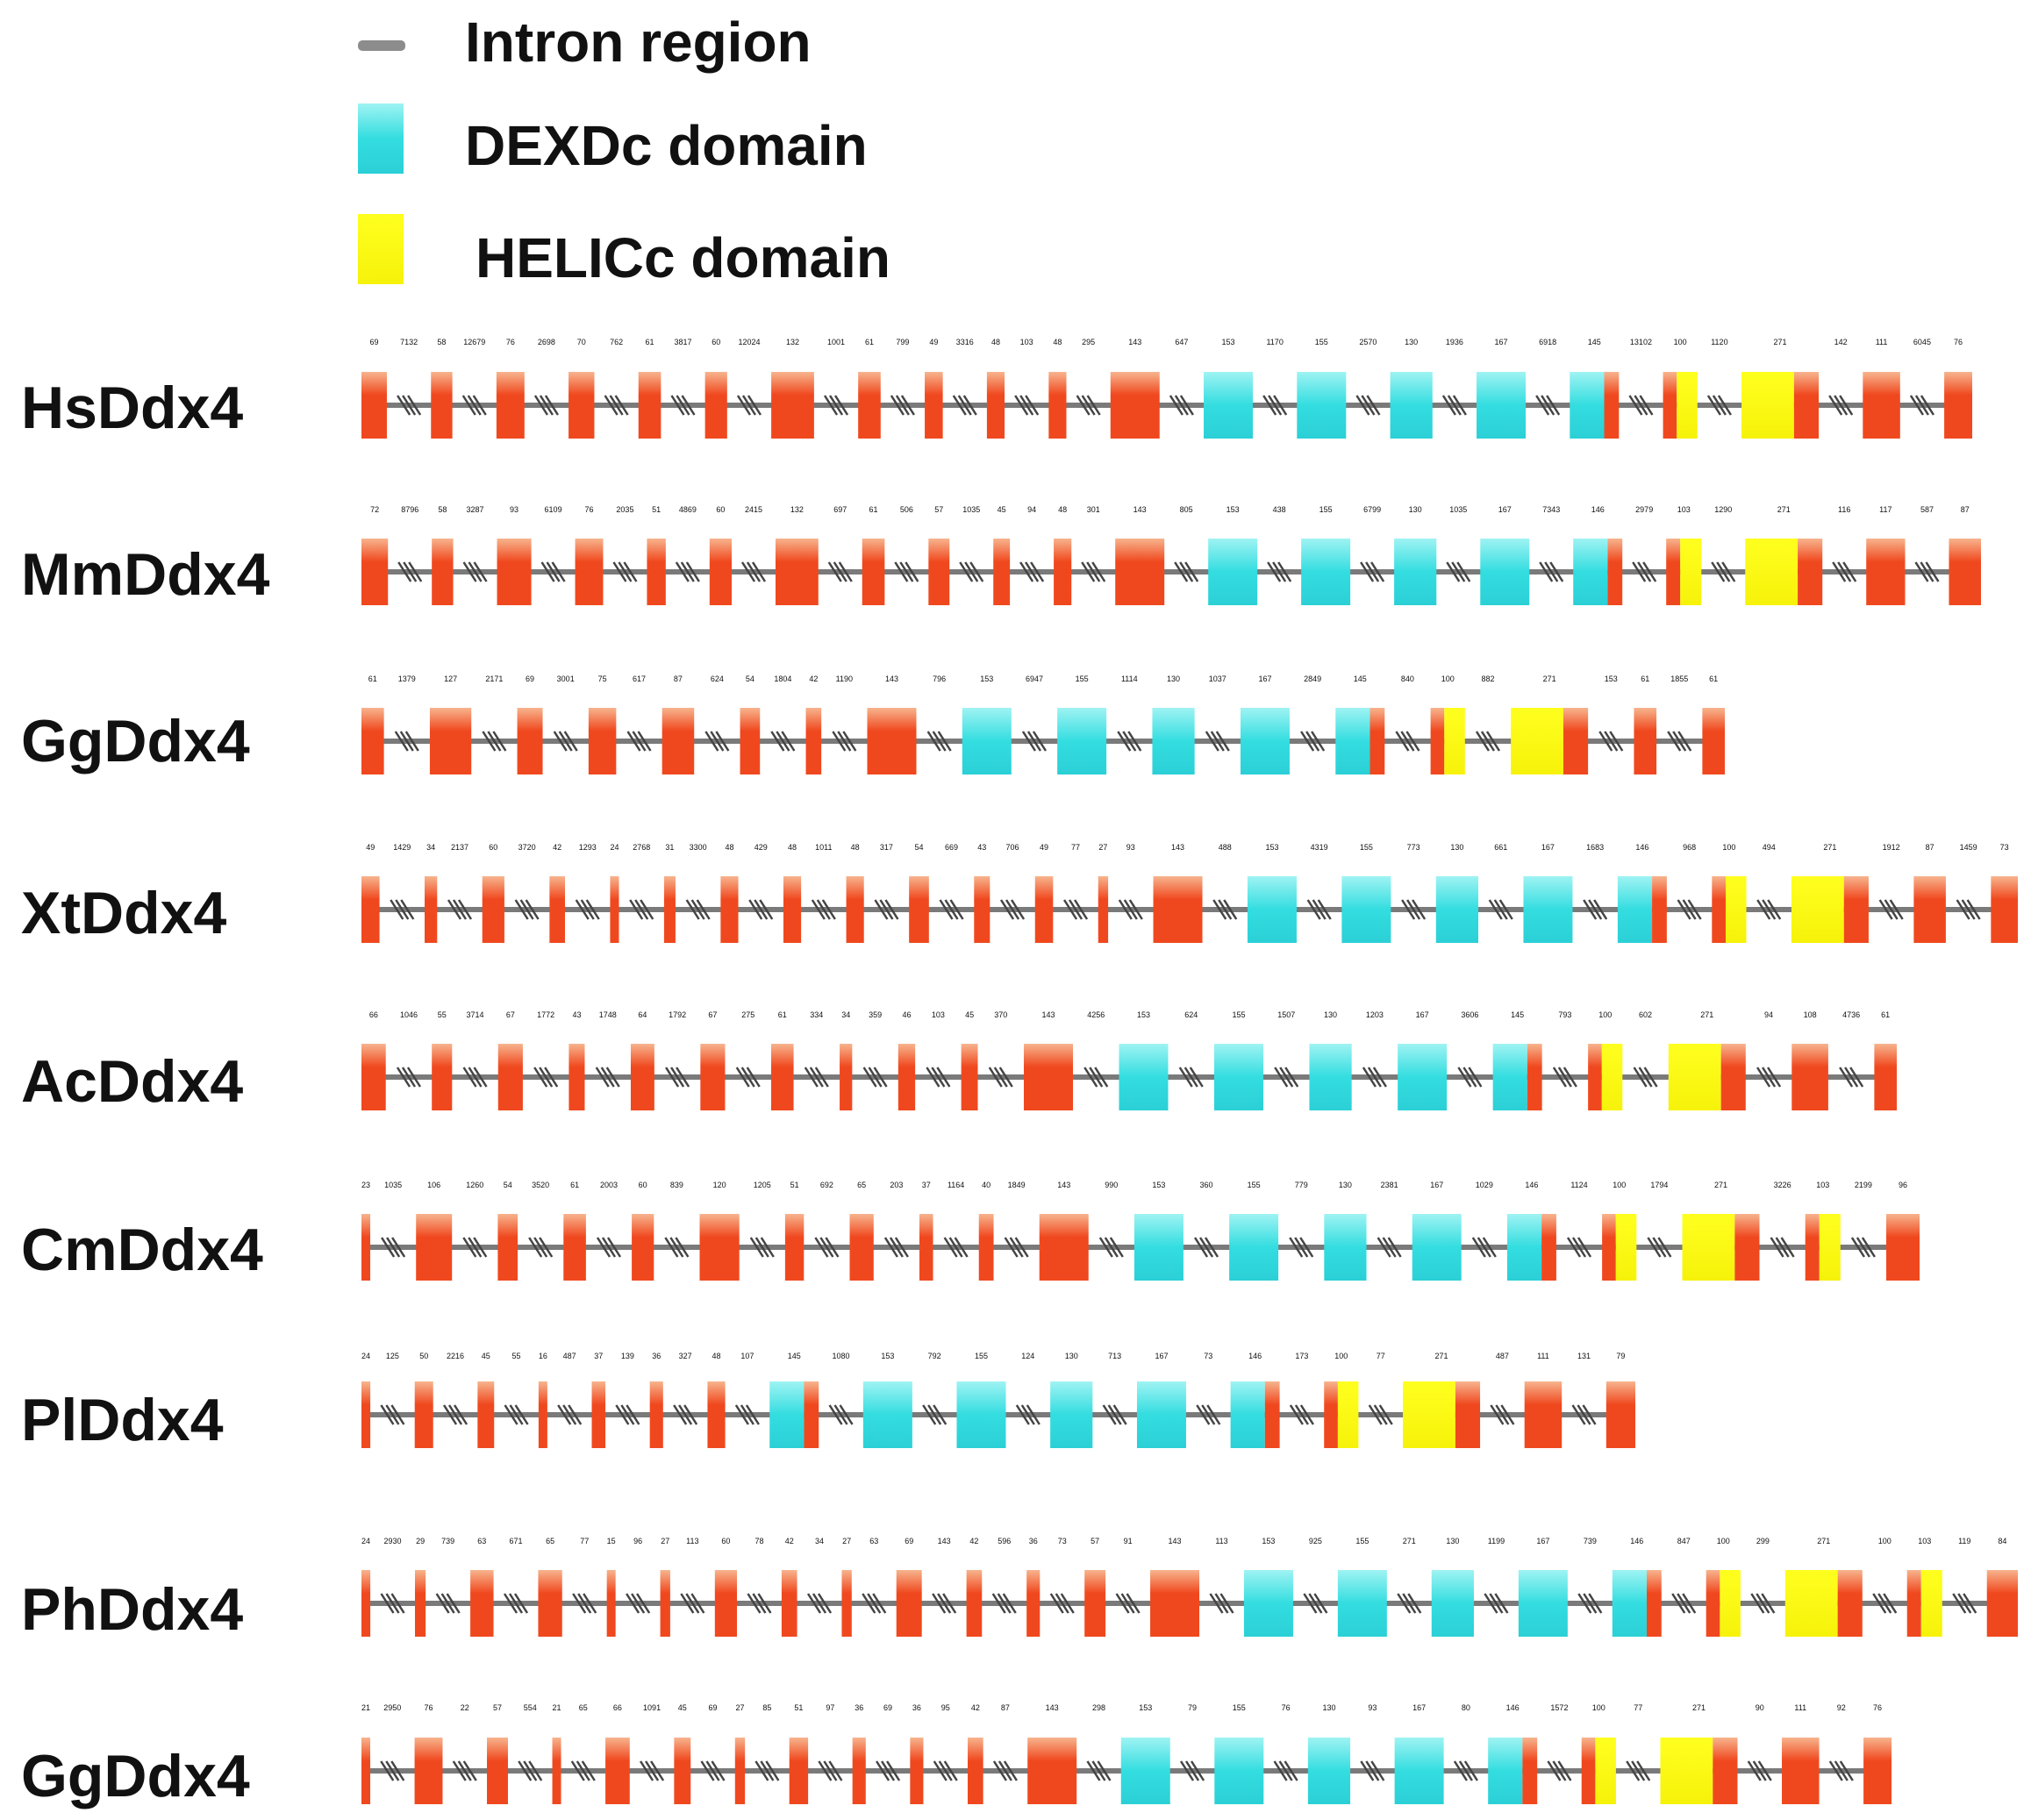 Image resolution: width=2031 pixels, height=1820 pixels. Describe the element at coordinates (132, 1081) in the screenshot. I see `species-label-acddx4: AcDdx4` at that location.